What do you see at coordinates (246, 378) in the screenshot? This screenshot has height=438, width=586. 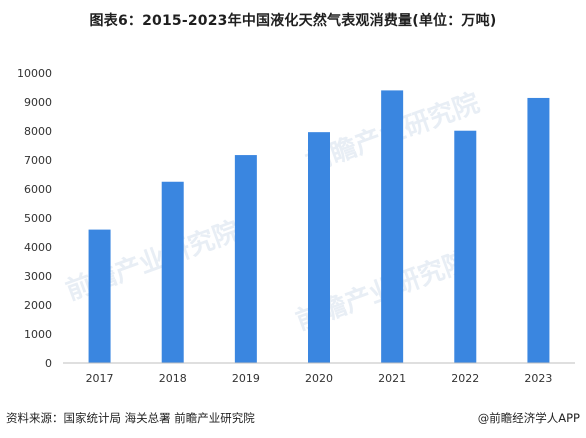 I see `x-tick-label: 2019` at bounding box center [246, 378].